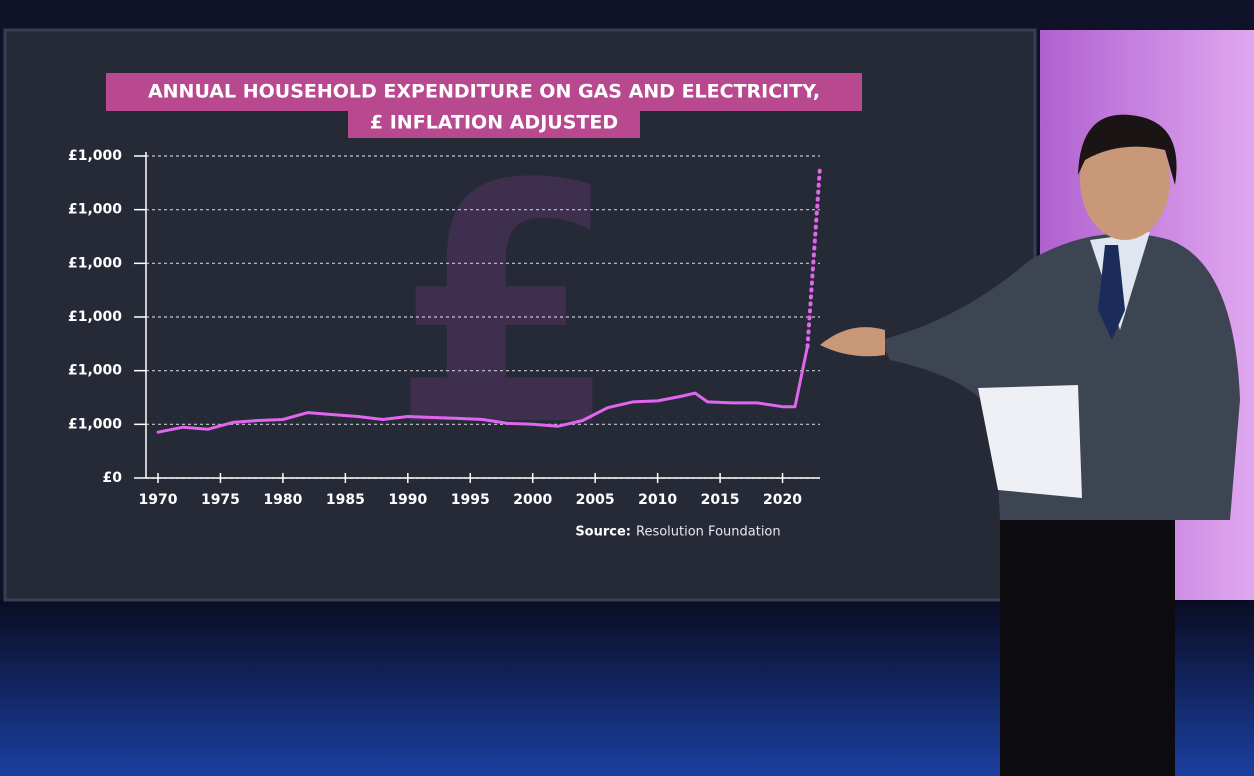 The height and width of the screenshot is (776, 1254). I want to click on presenter-papers, so click(1030, 441).